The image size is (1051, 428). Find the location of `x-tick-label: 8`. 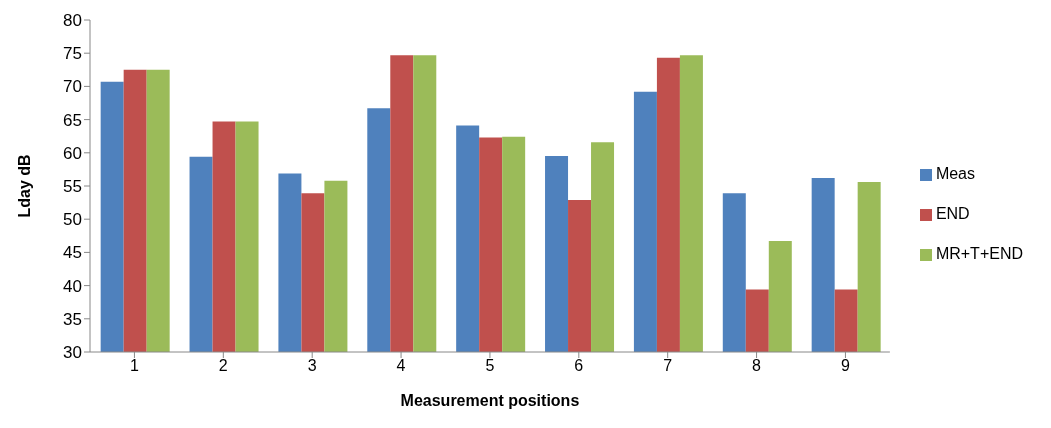

x-tick-label: 8 is located at coordinates (757, 366).